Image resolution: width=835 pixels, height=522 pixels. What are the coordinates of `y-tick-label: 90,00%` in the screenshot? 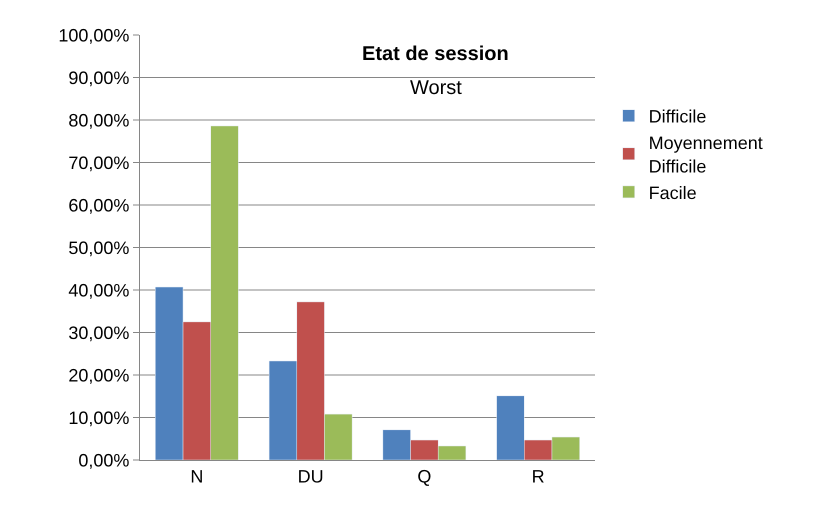 It's located at (99, 78).